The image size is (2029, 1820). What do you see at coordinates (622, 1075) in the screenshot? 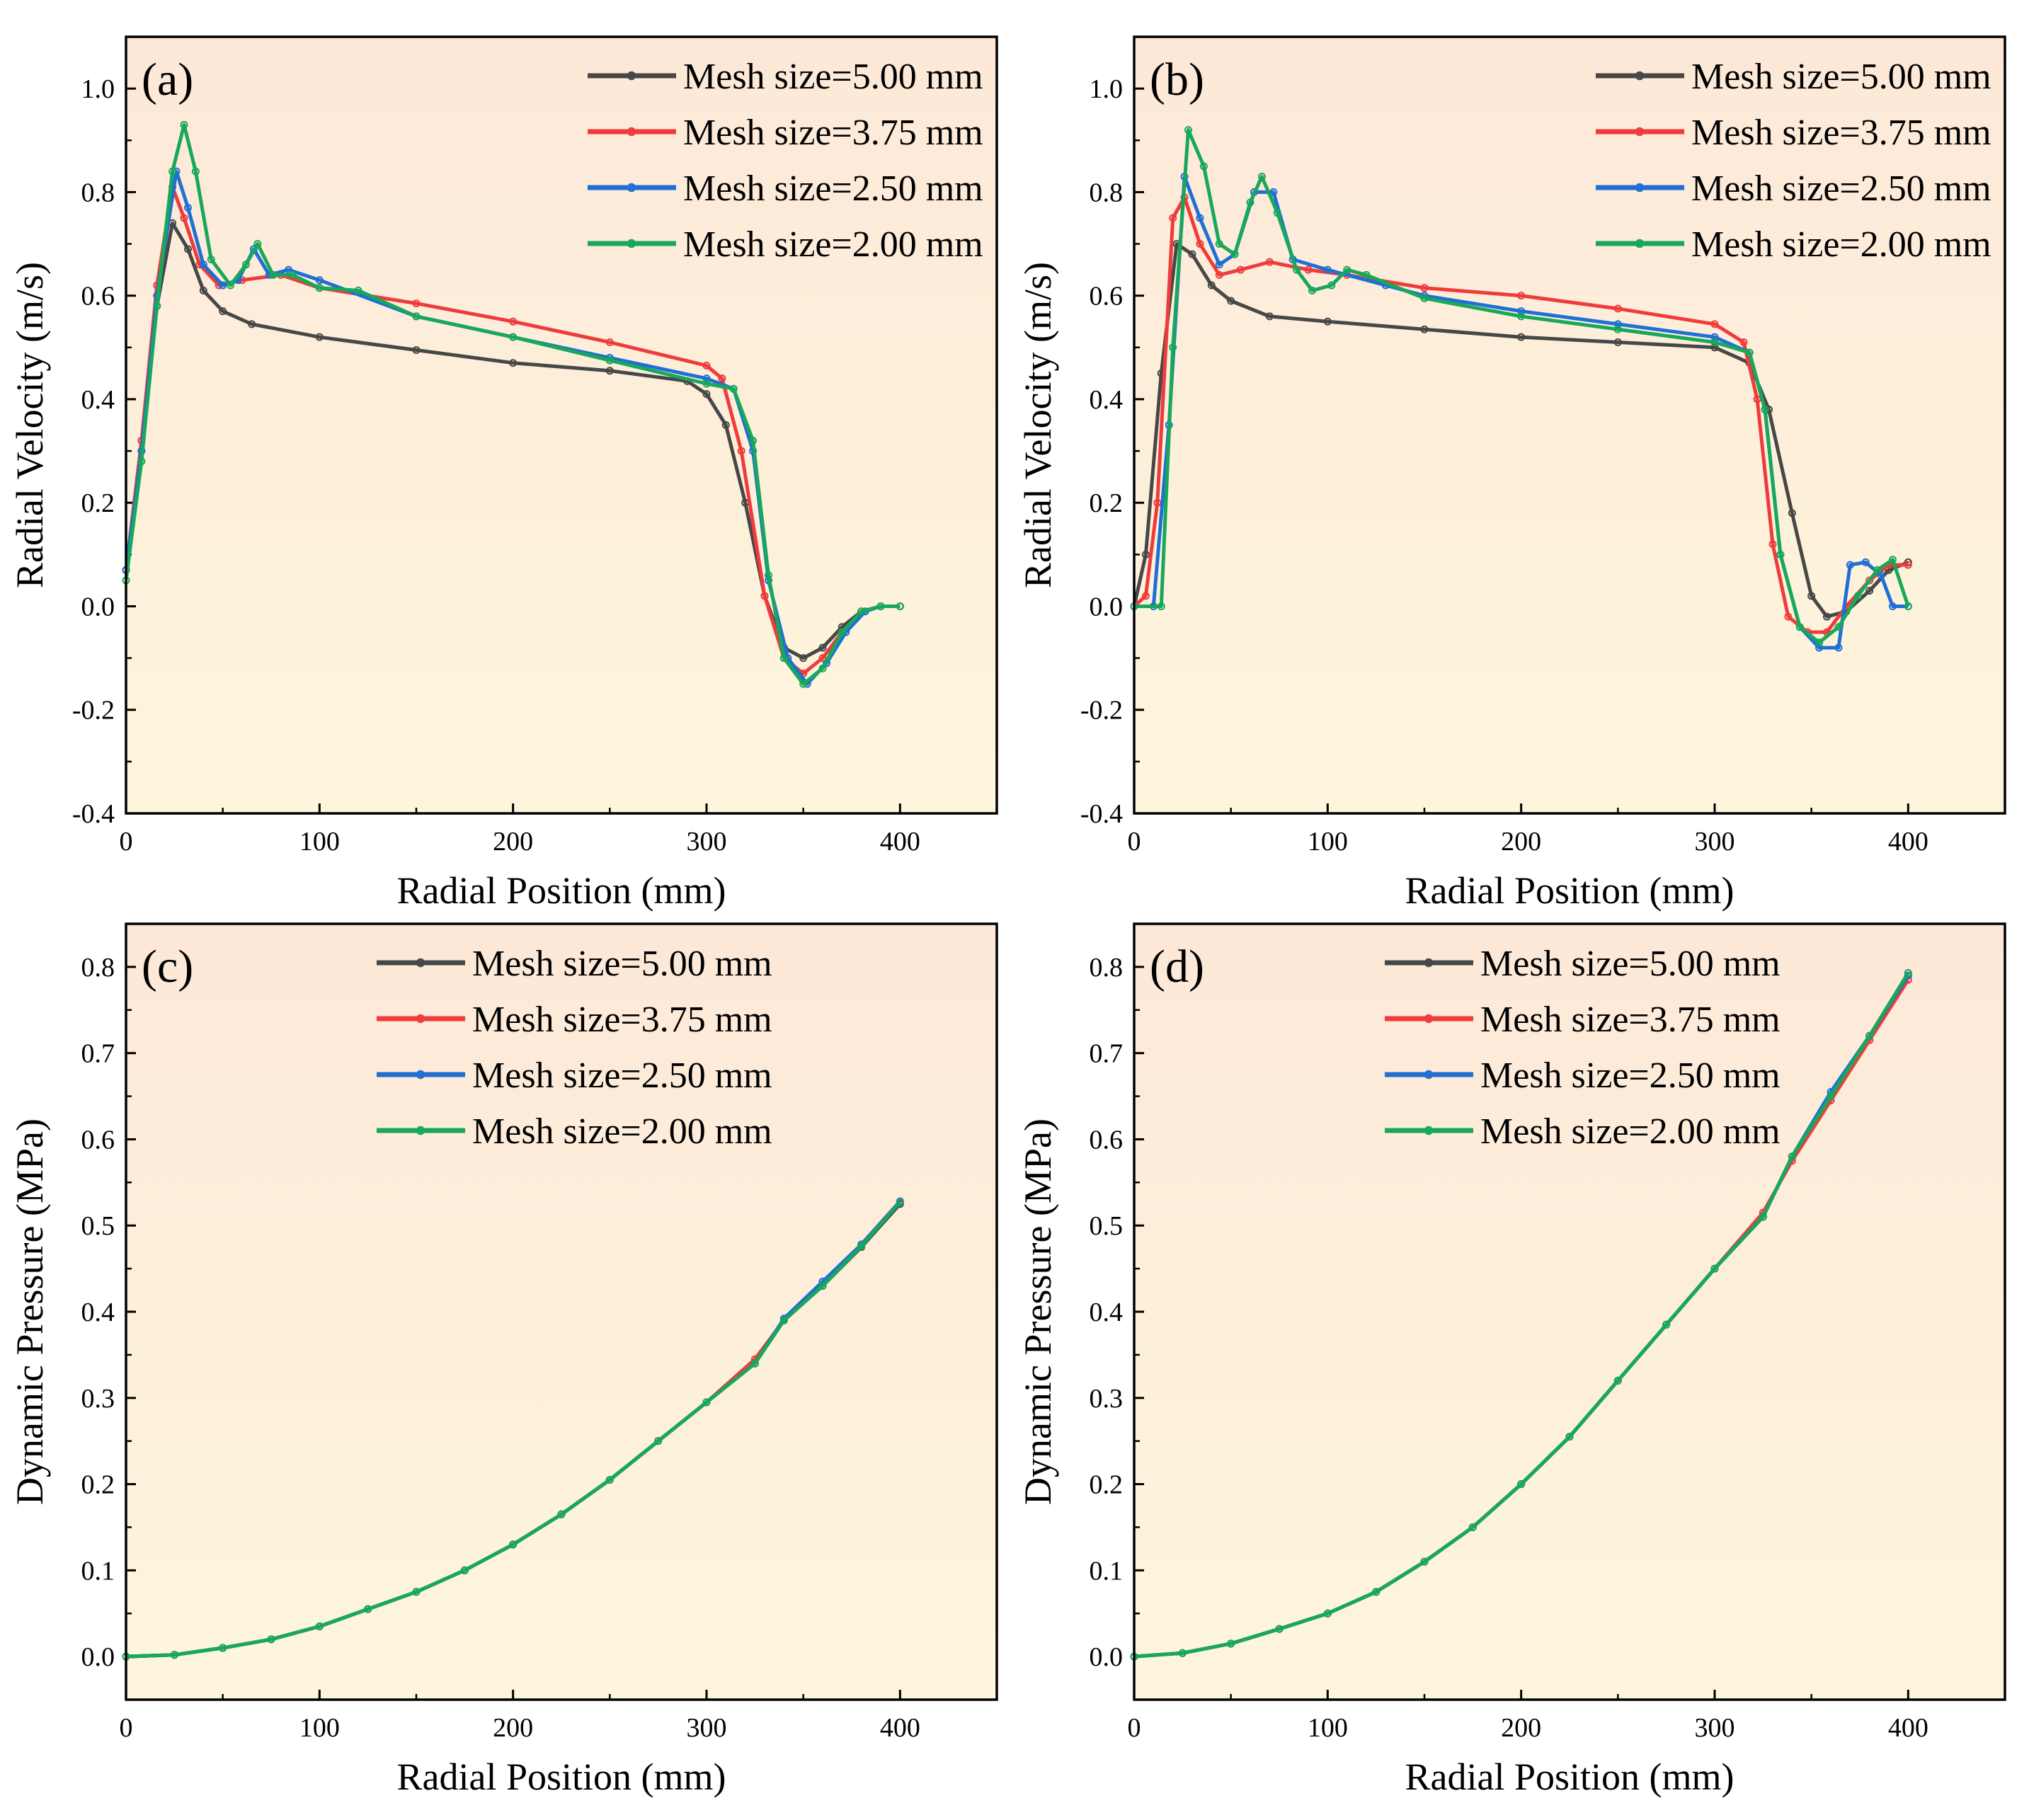
I see `legend-entry: Mesh size=2.50 mm` at bounding box center [622, 1075].